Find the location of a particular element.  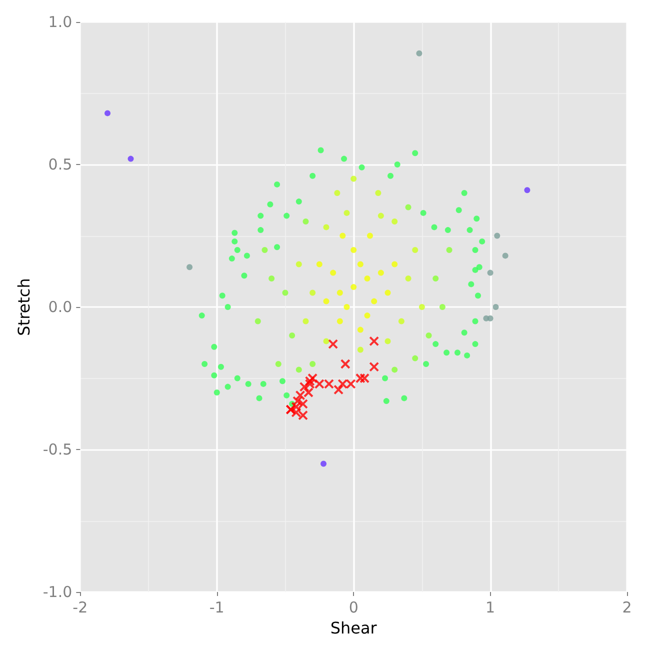

y-tick-label: -0.5 is located at coordinates (57, 449).